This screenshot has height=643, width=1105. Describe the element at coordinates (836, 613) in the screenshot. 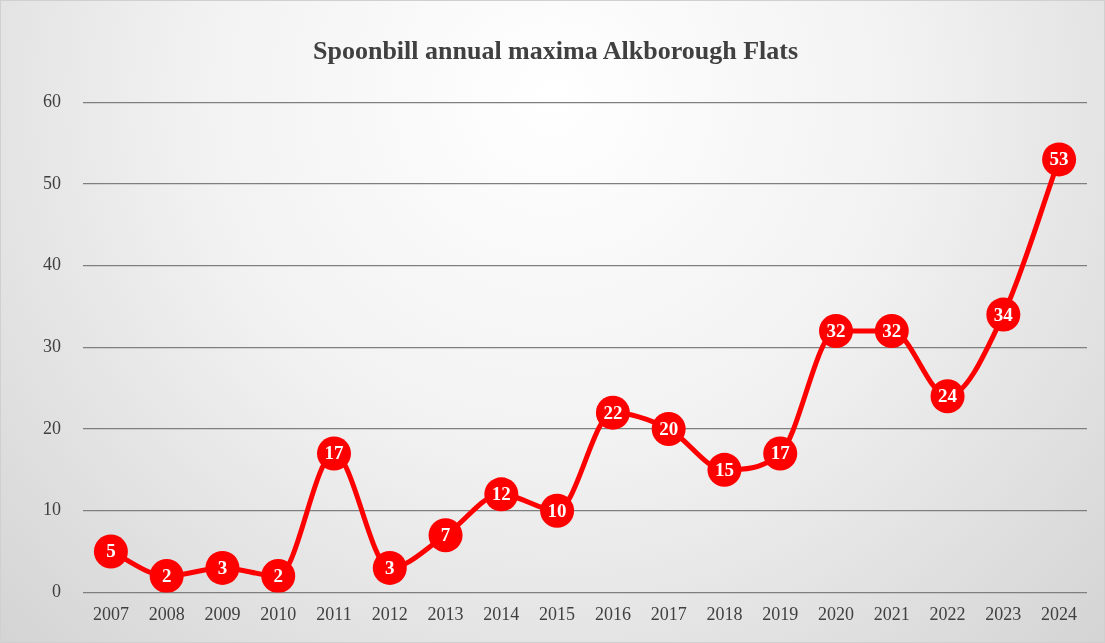

I see `x-tick-label: 2020` at that location.